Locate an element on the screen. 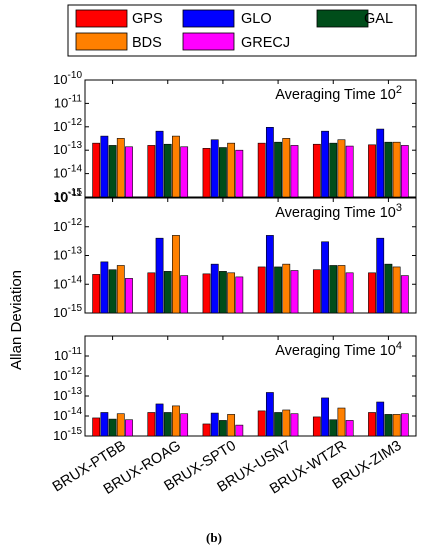  legend-swatch-glo is located at coordinates (208, 18).